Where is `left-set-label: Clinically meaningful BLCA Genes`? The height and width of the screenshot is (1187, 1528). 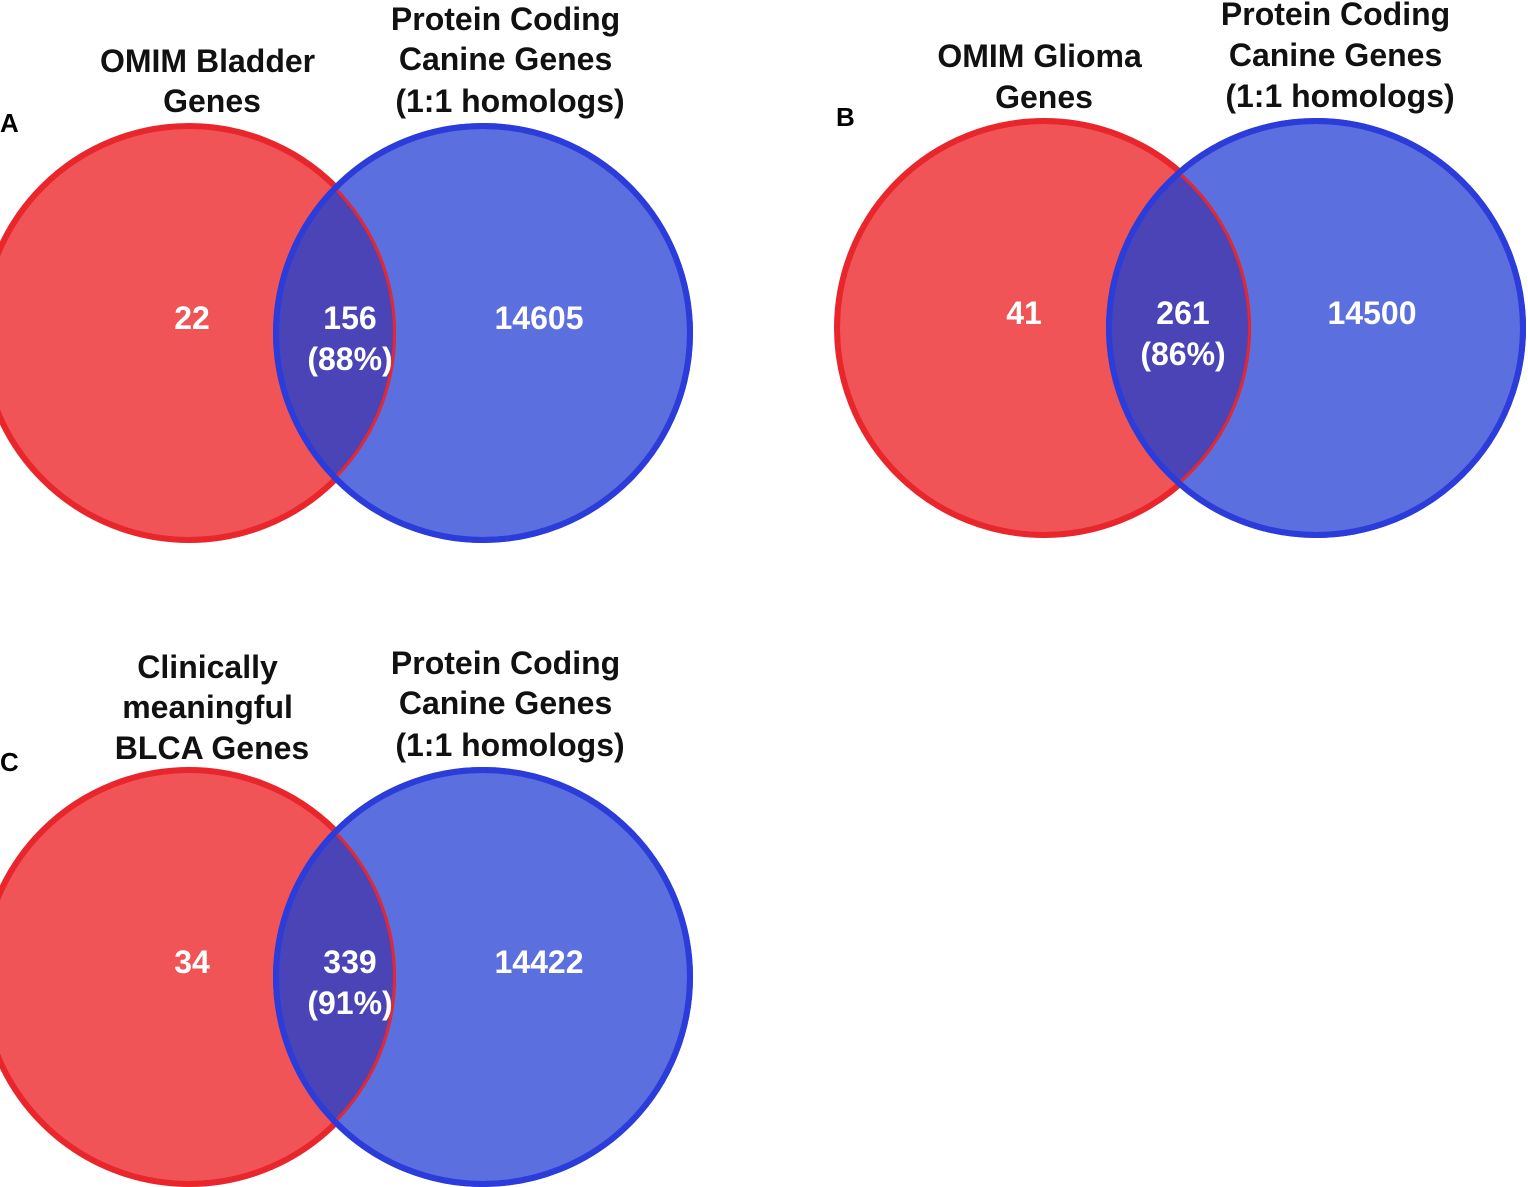 left-set-label: Clinically meaningful BLCA Genes is located at coordinates (212, 707).